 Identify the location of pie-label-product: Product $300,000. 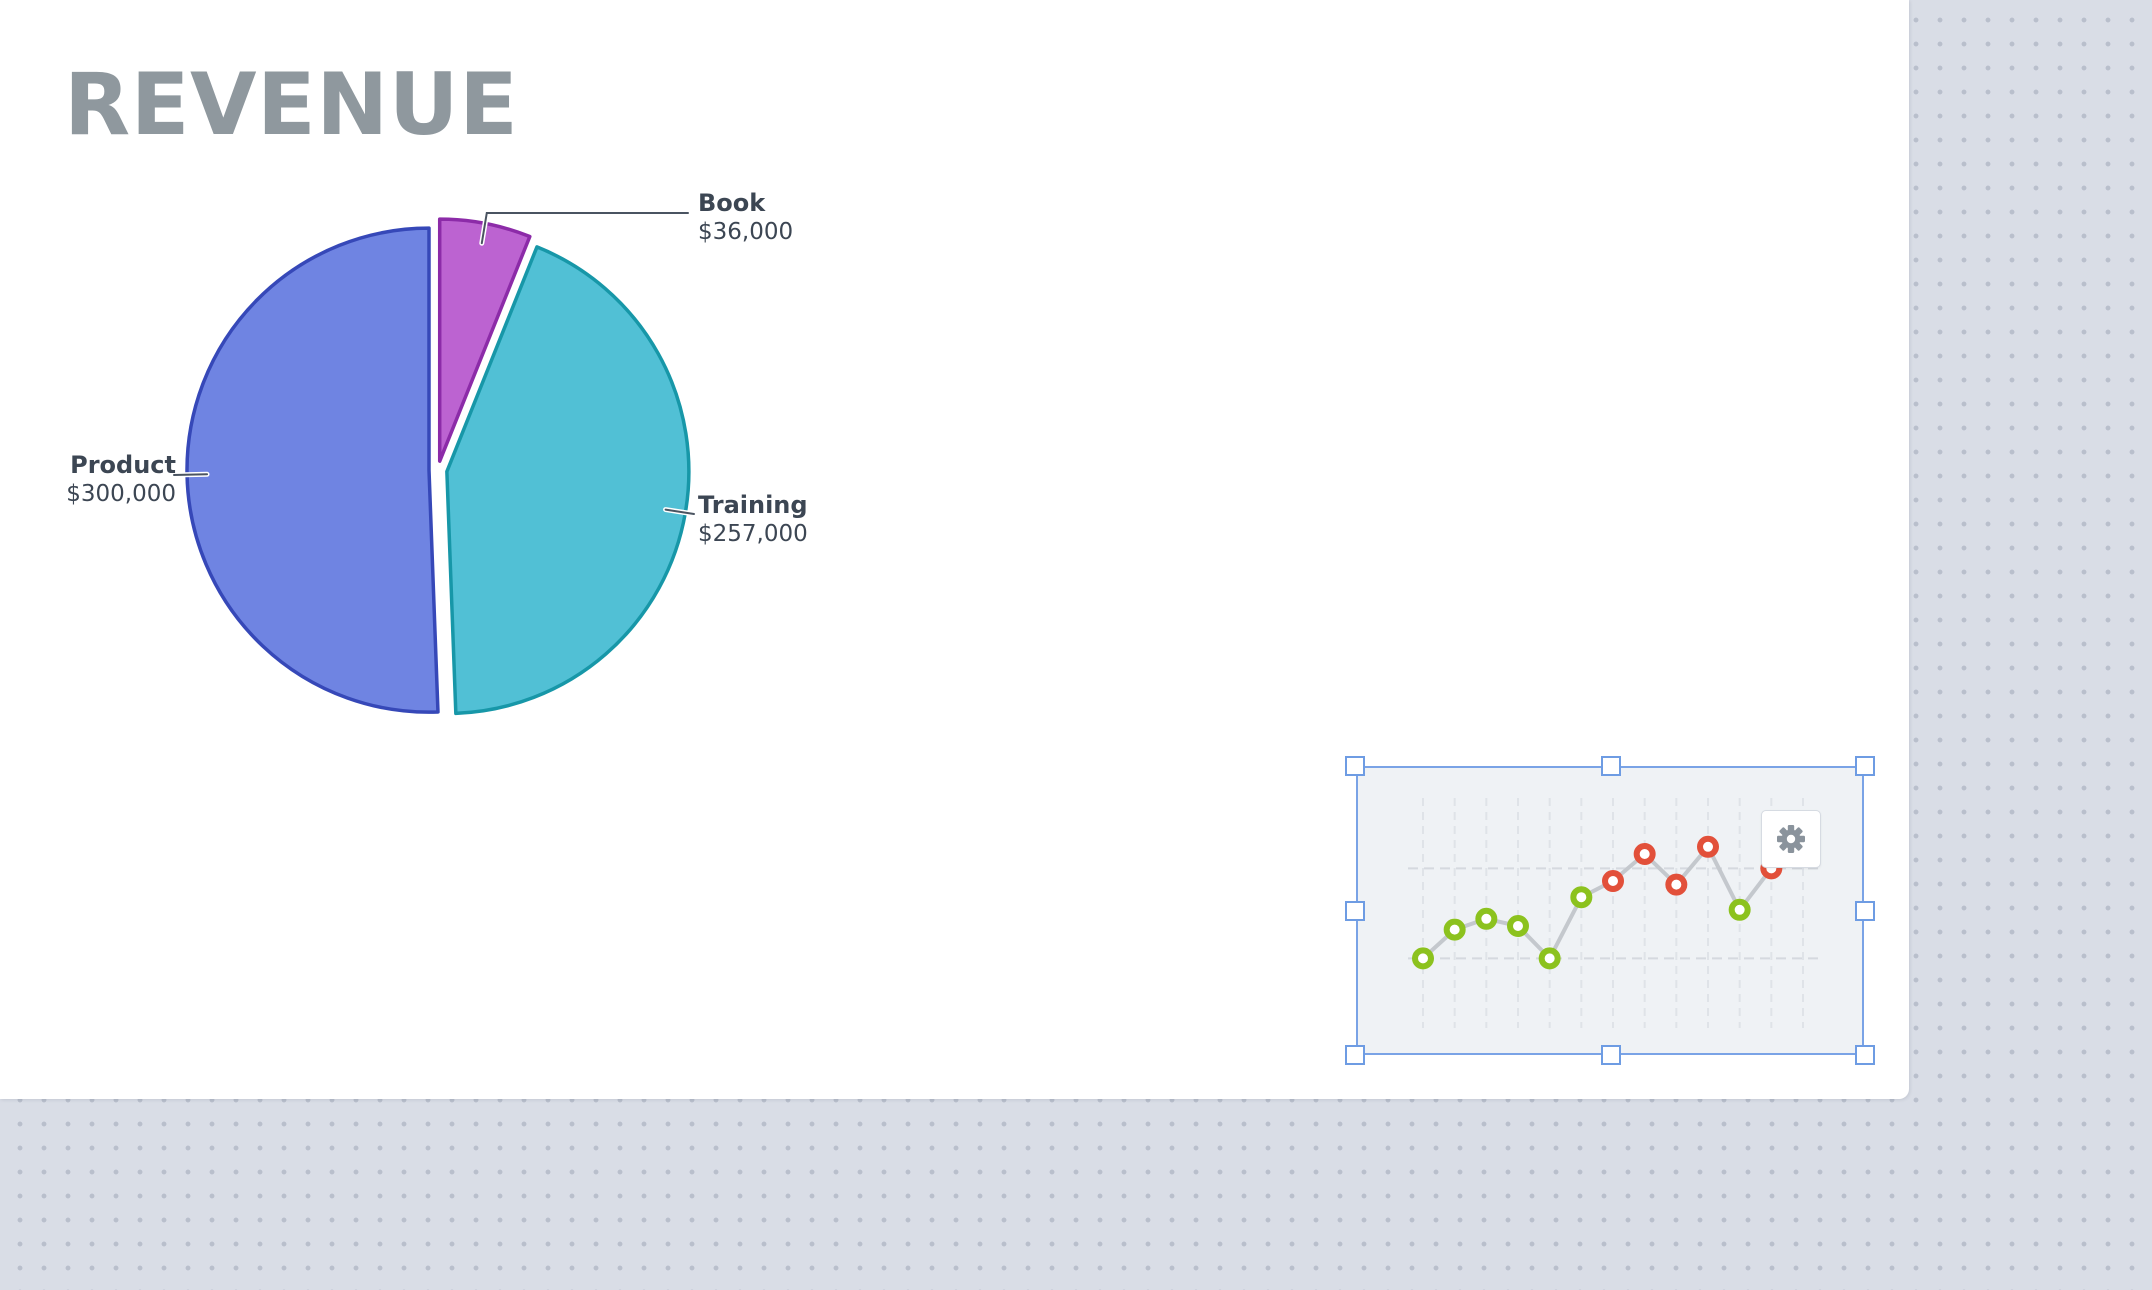
(119, 479).